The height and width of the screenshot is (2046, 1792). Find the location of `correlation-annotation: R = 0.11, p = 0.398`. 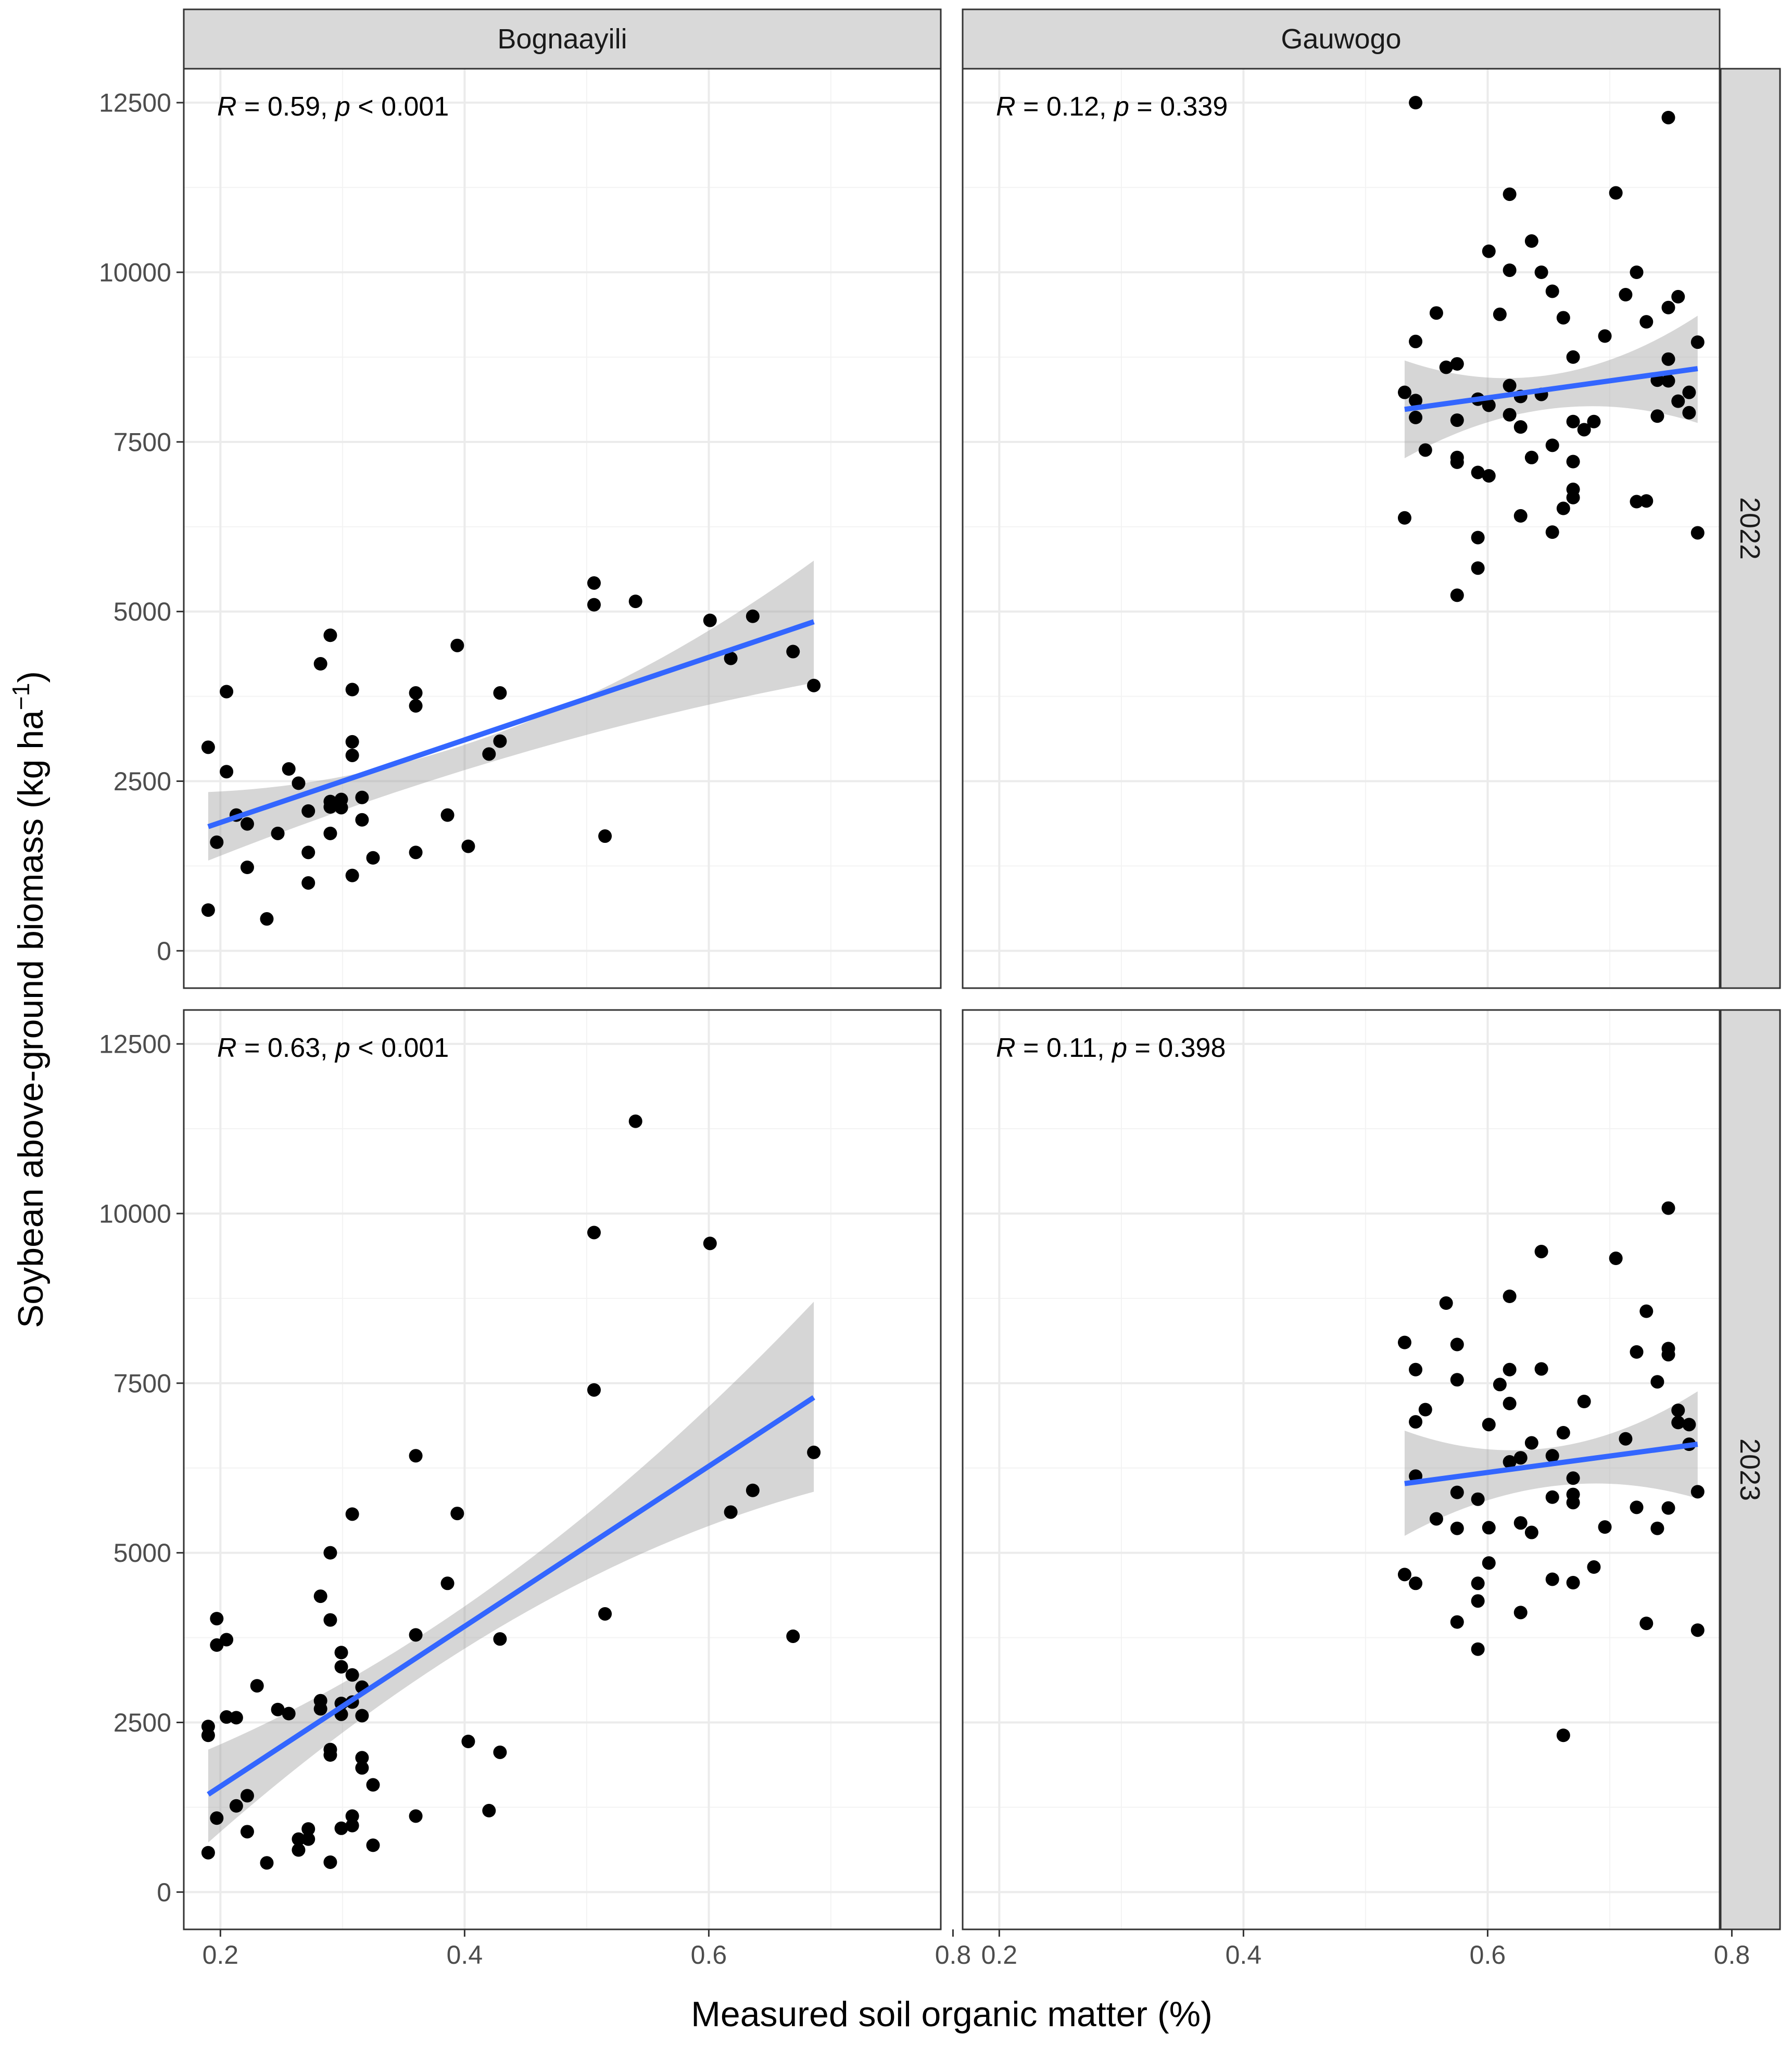

correlation-annotation: R = 0.11, p = 0.398 is located at coordinates (1111, 1048).